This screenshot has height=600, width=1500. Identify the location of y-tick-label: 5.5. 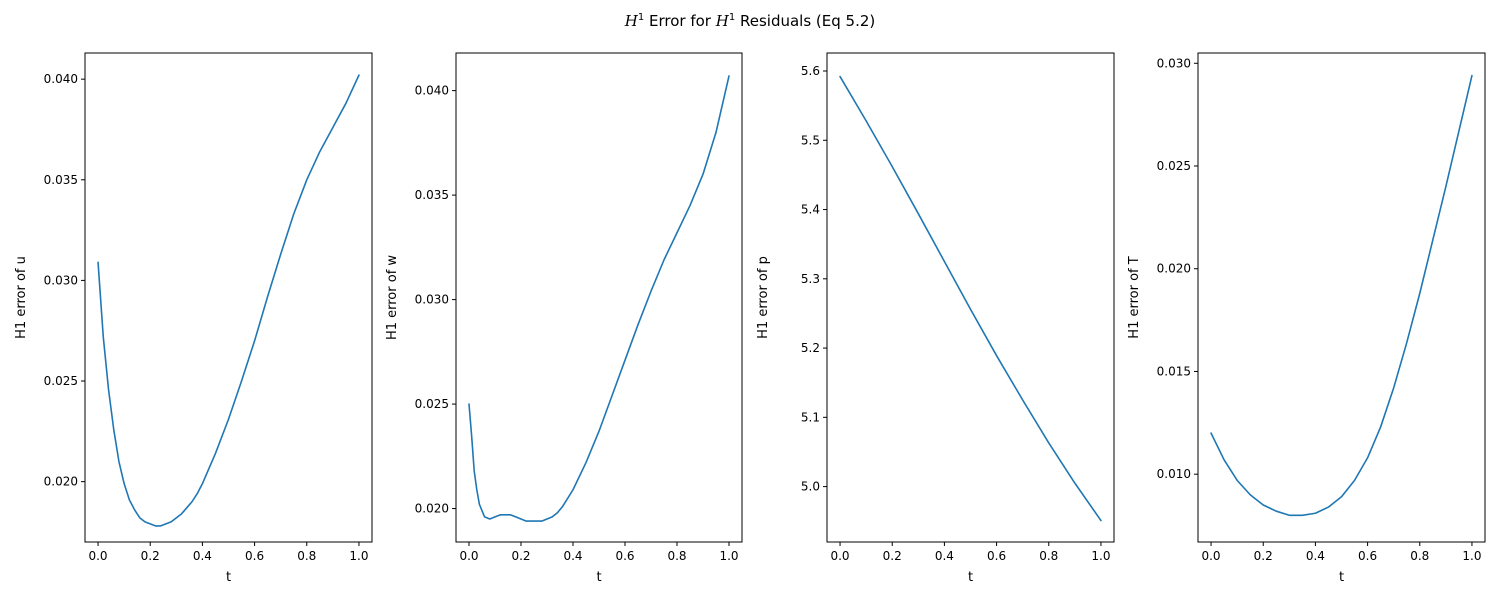
(810, 140).